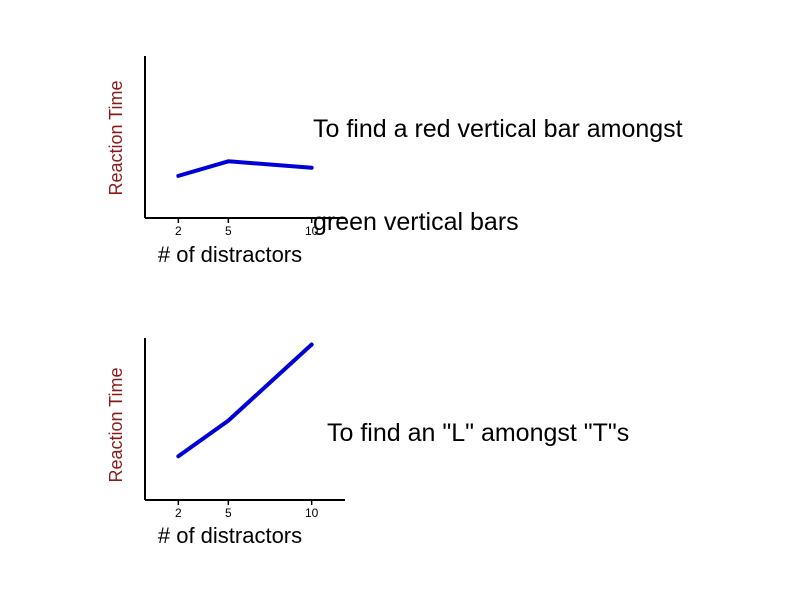  I want to click on chart2-series-line, so click(245, 400).